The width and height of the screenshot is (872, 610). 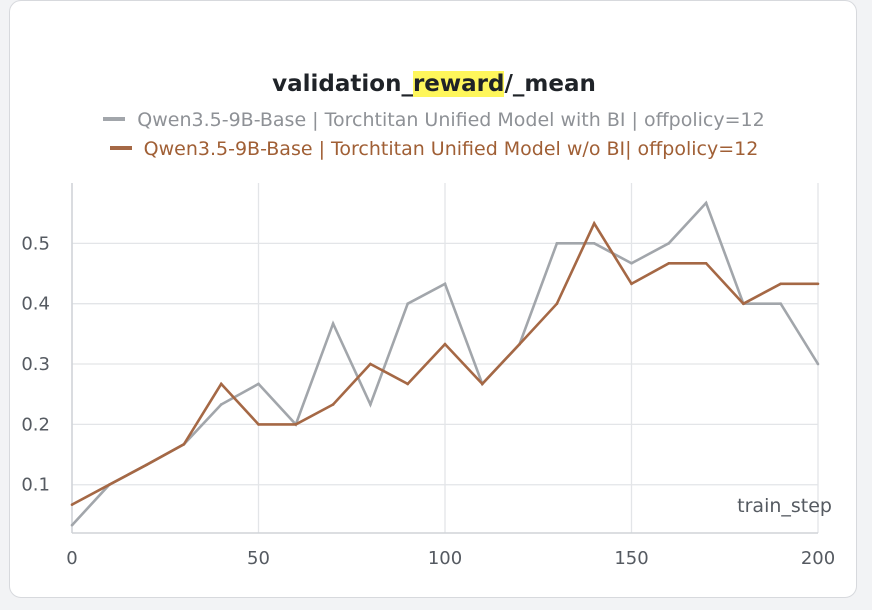 What do you see at coordinates (342, 84) in the screenshot?
I see `title-prefix: validation_` at bounding box center [342, 84].